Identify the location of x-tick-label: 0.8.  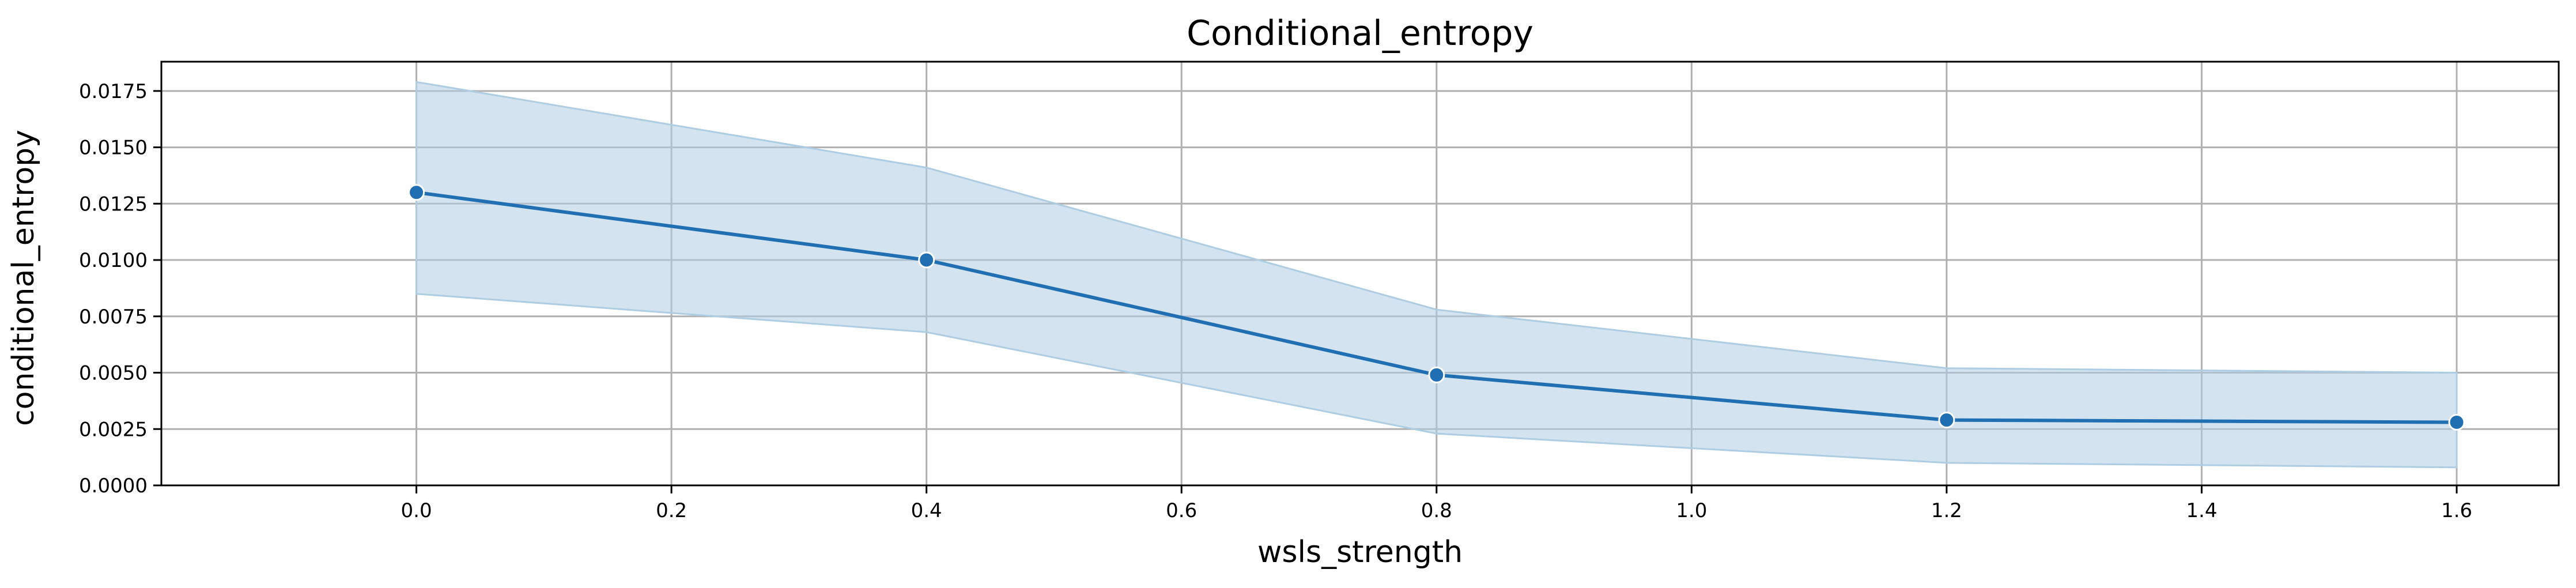
(1436, 510).